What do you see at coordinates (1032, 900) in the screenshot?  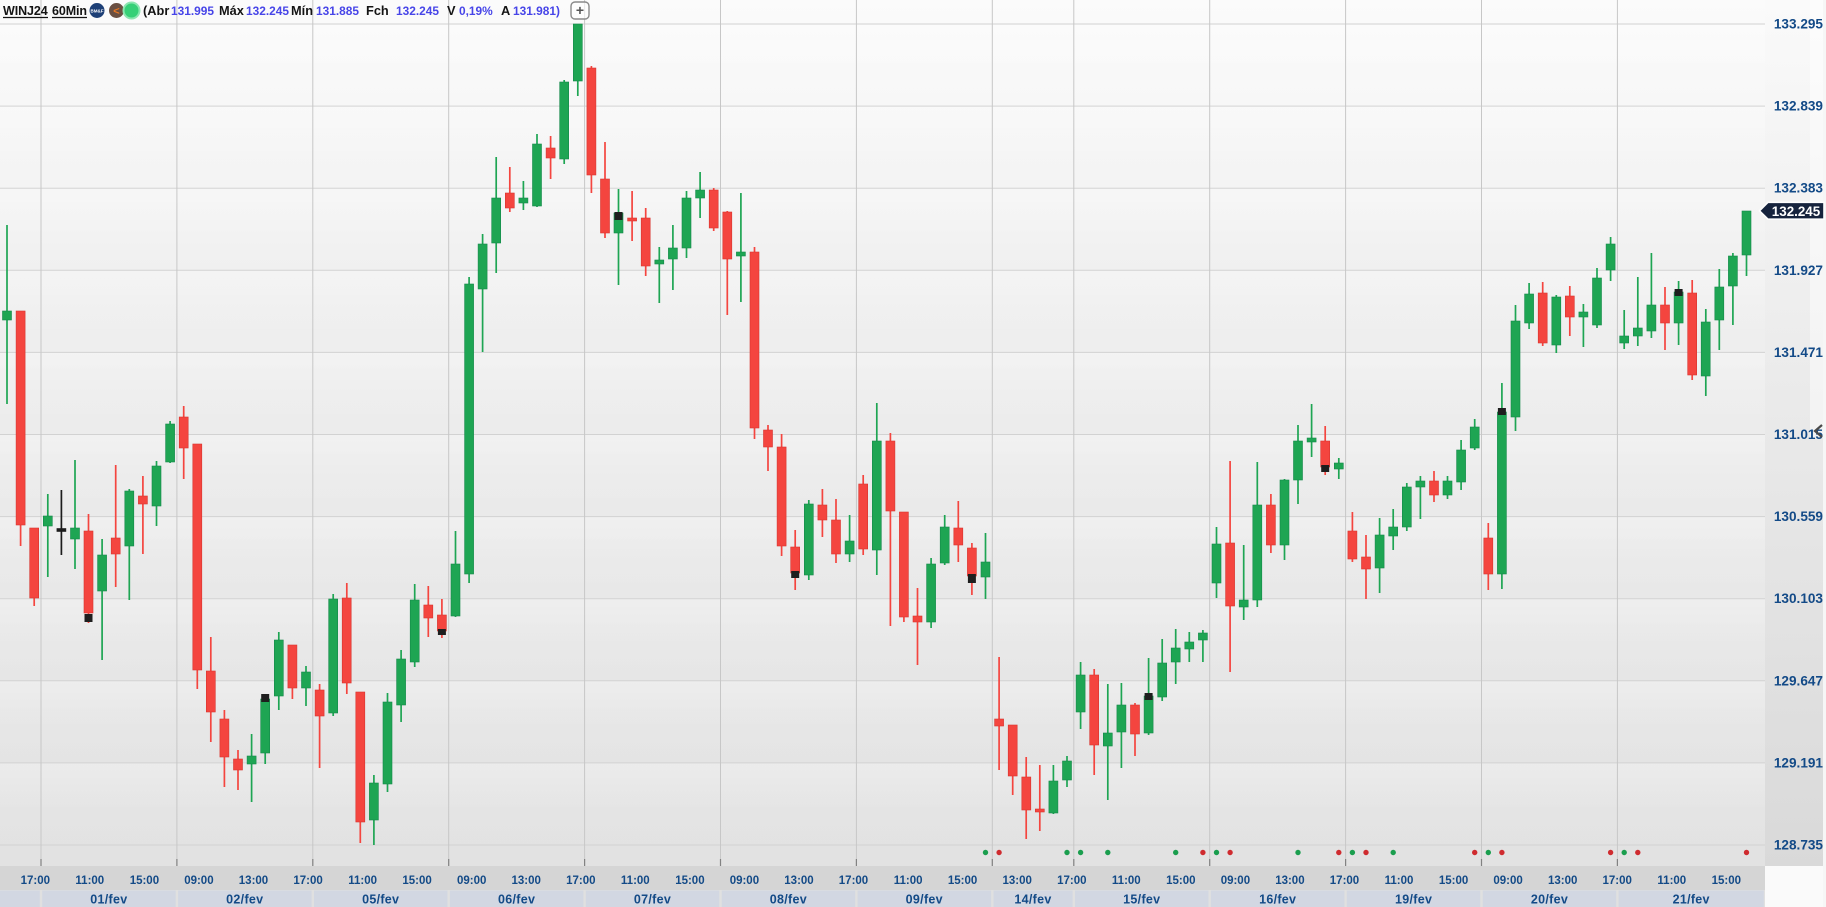 I see `svg-text: 14/fev` at bounding box center [1032, 900].